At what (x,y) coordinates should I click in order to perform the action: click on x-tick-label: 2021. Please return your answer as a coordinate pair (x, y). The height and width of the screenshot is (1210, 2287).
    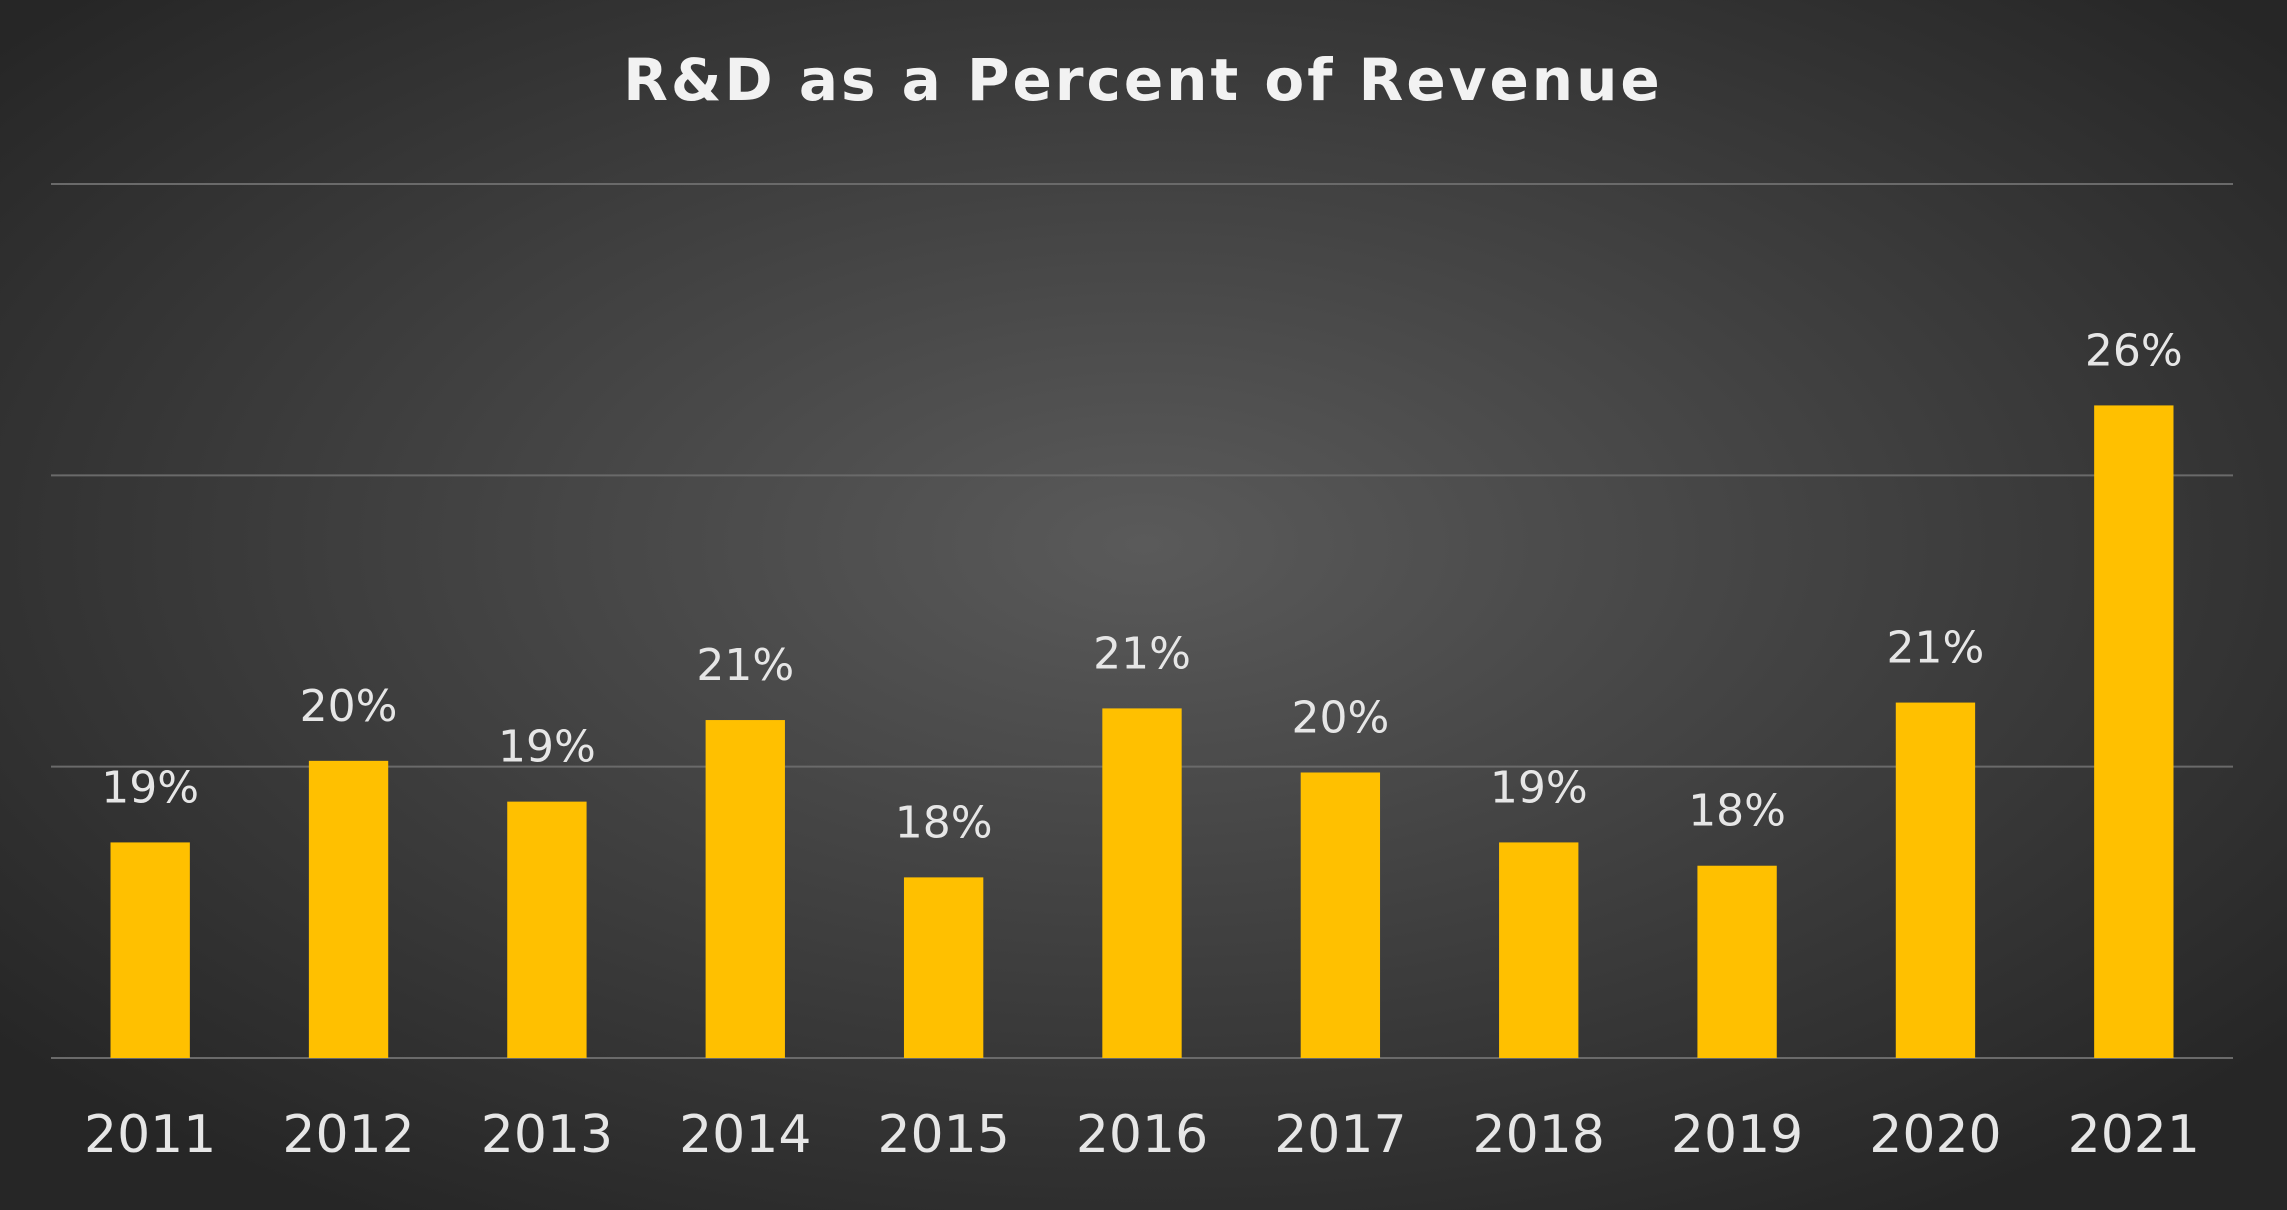
    Looking at the image, I should click on (2134, 1135).